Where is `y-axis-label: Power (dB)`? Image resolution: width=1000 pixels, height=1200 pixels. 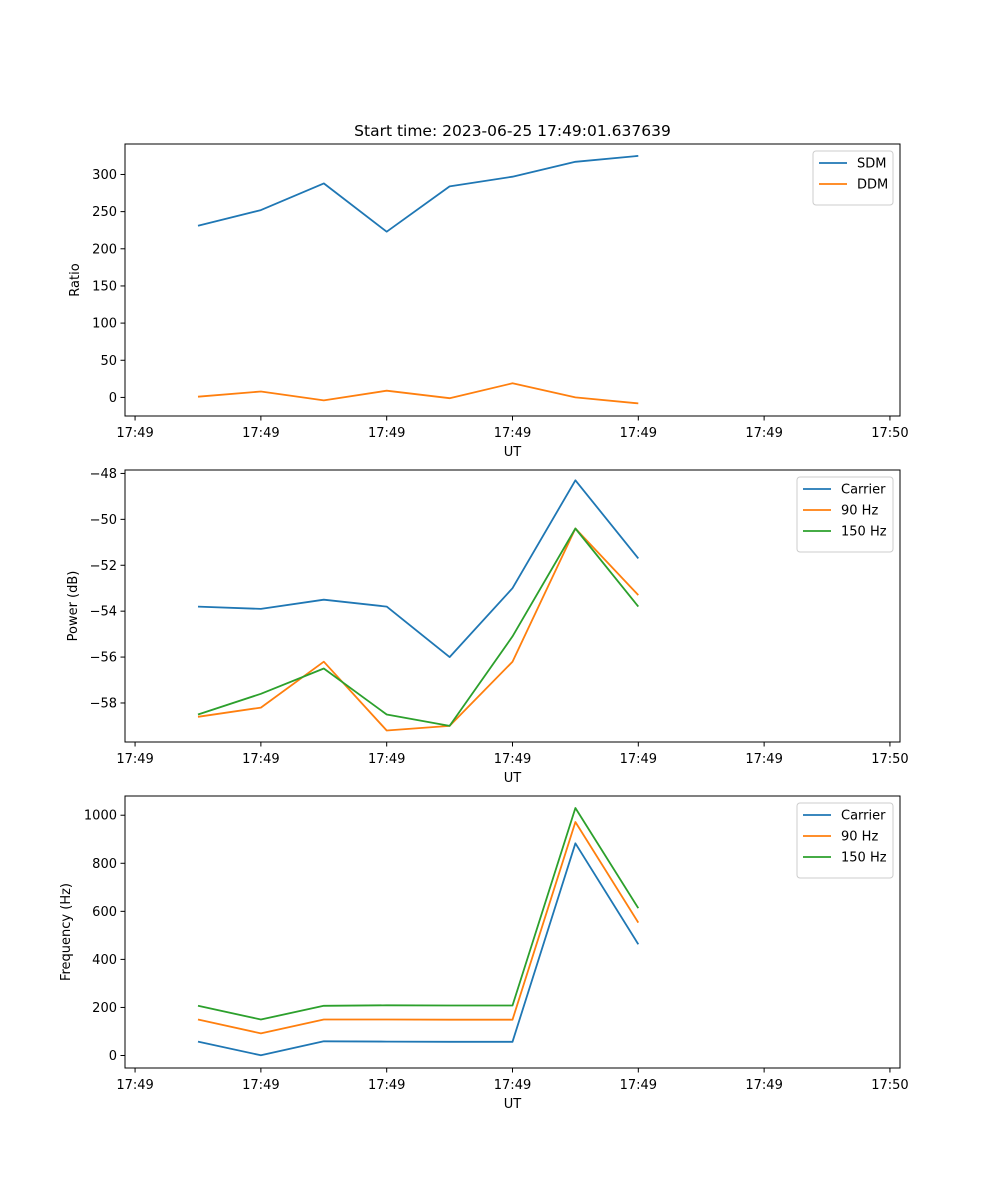
y-axis-label: Power (dB) is located at coordinates (73, 606).